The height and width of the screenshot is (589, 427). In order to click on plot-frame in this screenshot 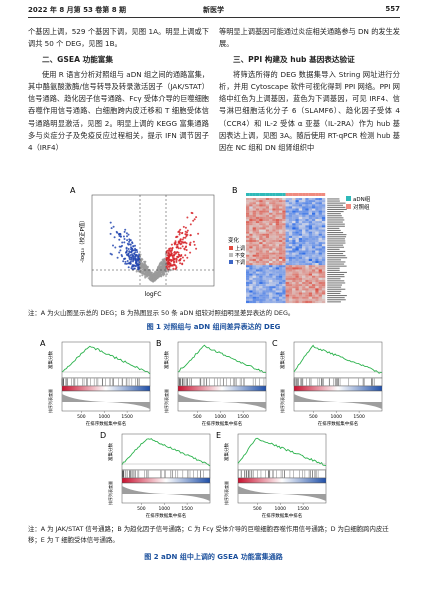, I will do `click(166, 452)`.